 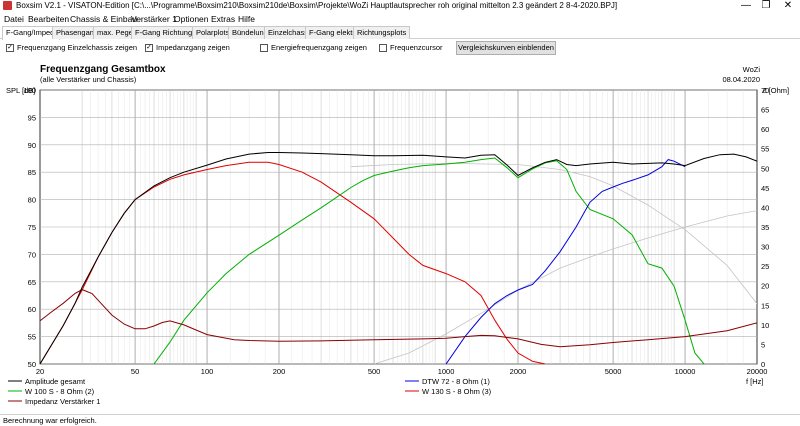 I want to click on menu-extras: Extras, so click(x=223, y=19).